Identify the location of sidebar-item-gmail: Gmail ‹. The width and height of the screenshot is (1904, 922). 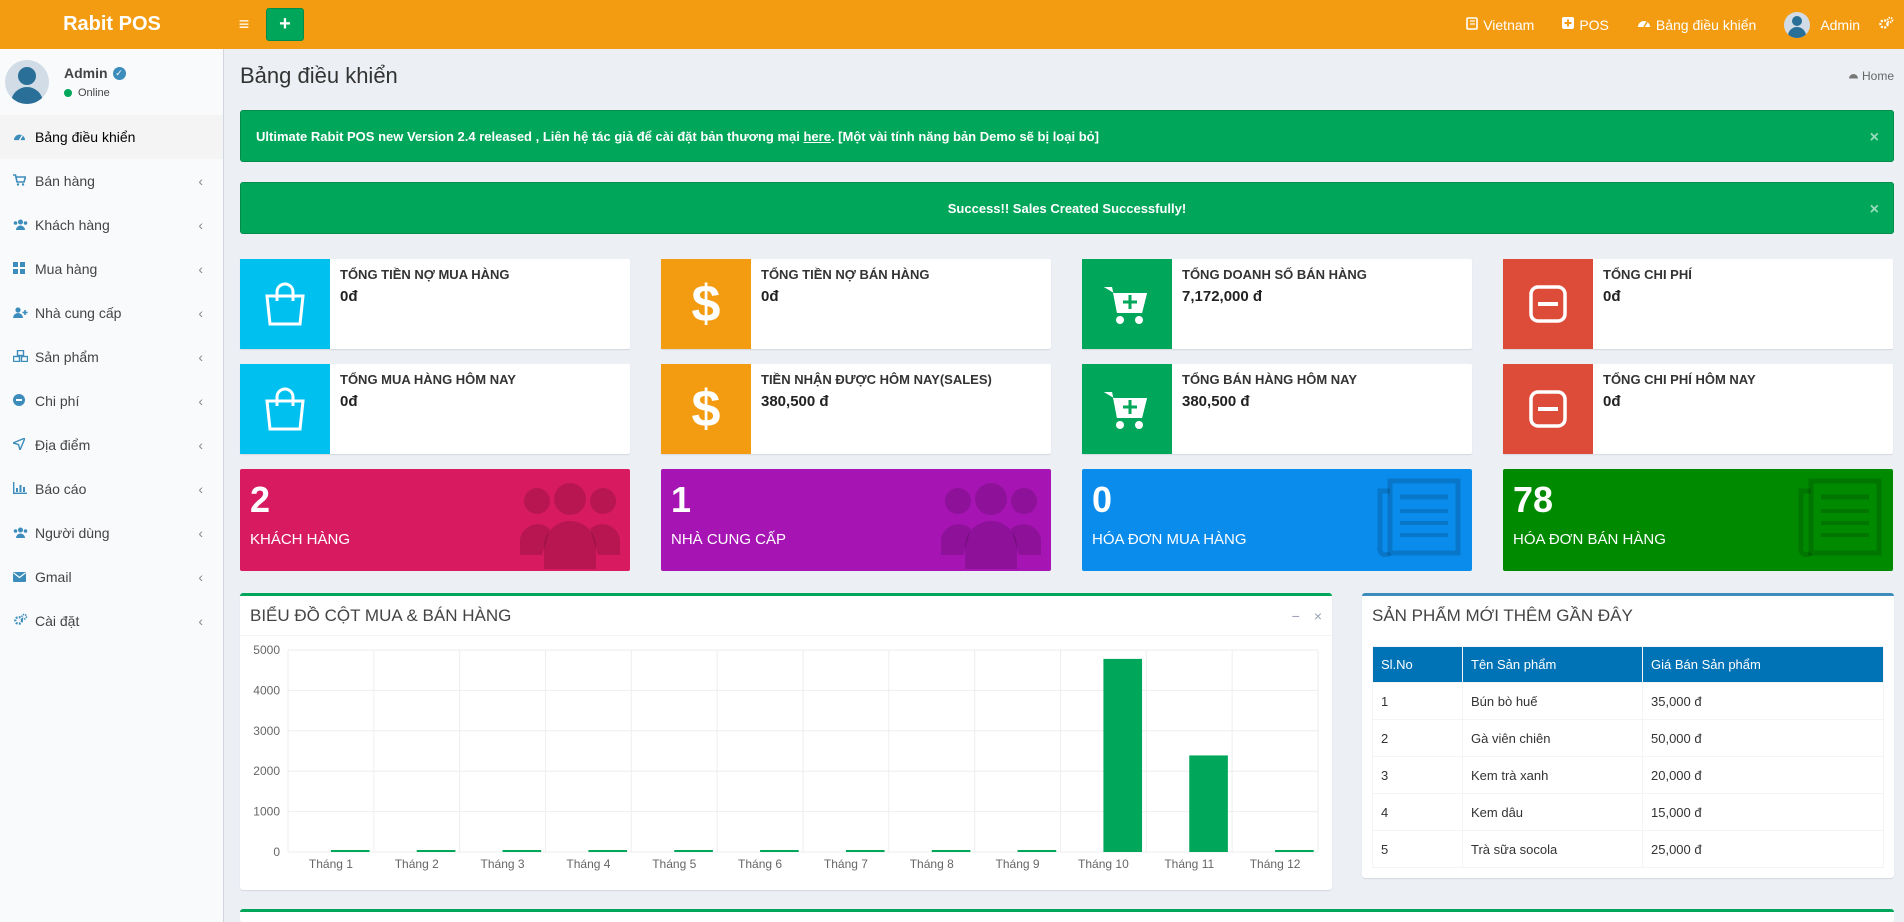
(111, 577).